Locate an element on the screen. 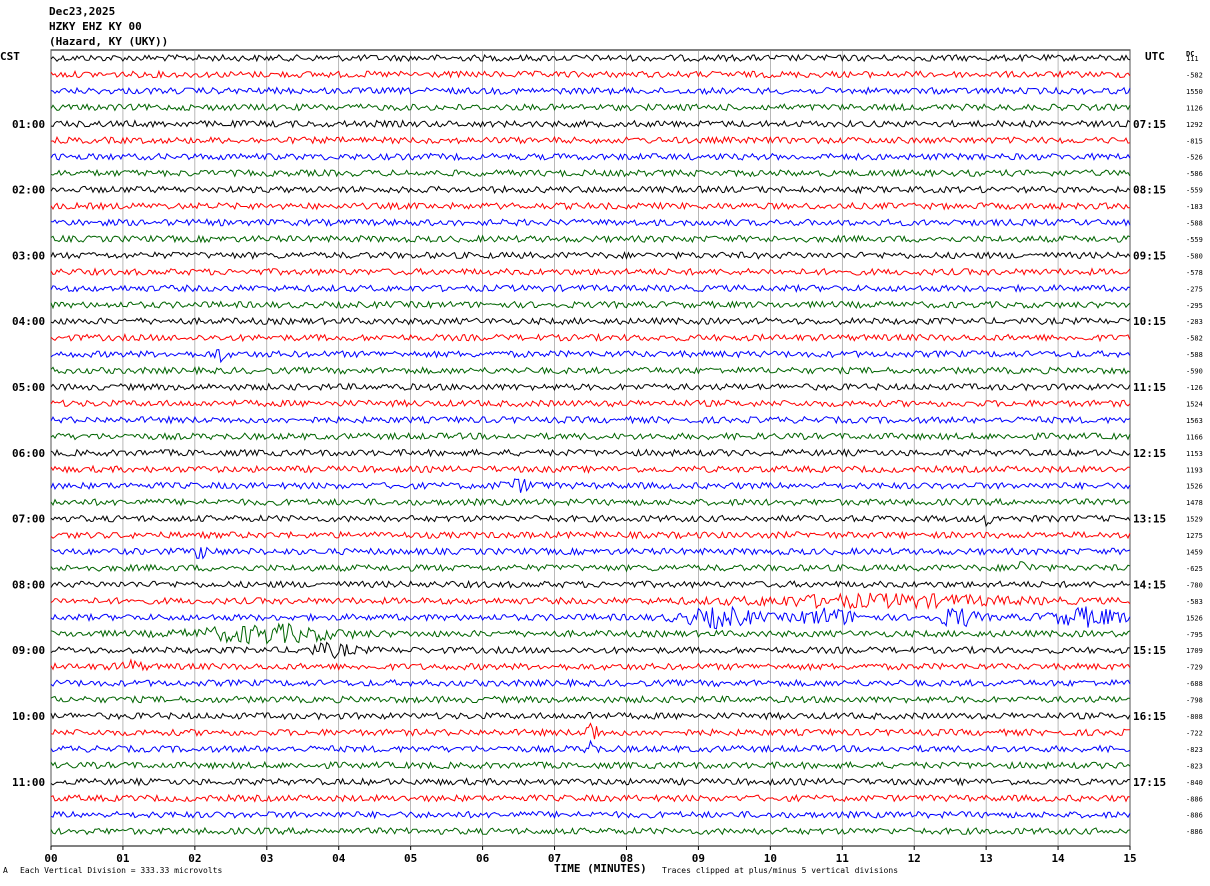 Image resolution: width=1210 pixels, height=886 pixels. dc-value: -625 is located at coordinates (1194, 569).